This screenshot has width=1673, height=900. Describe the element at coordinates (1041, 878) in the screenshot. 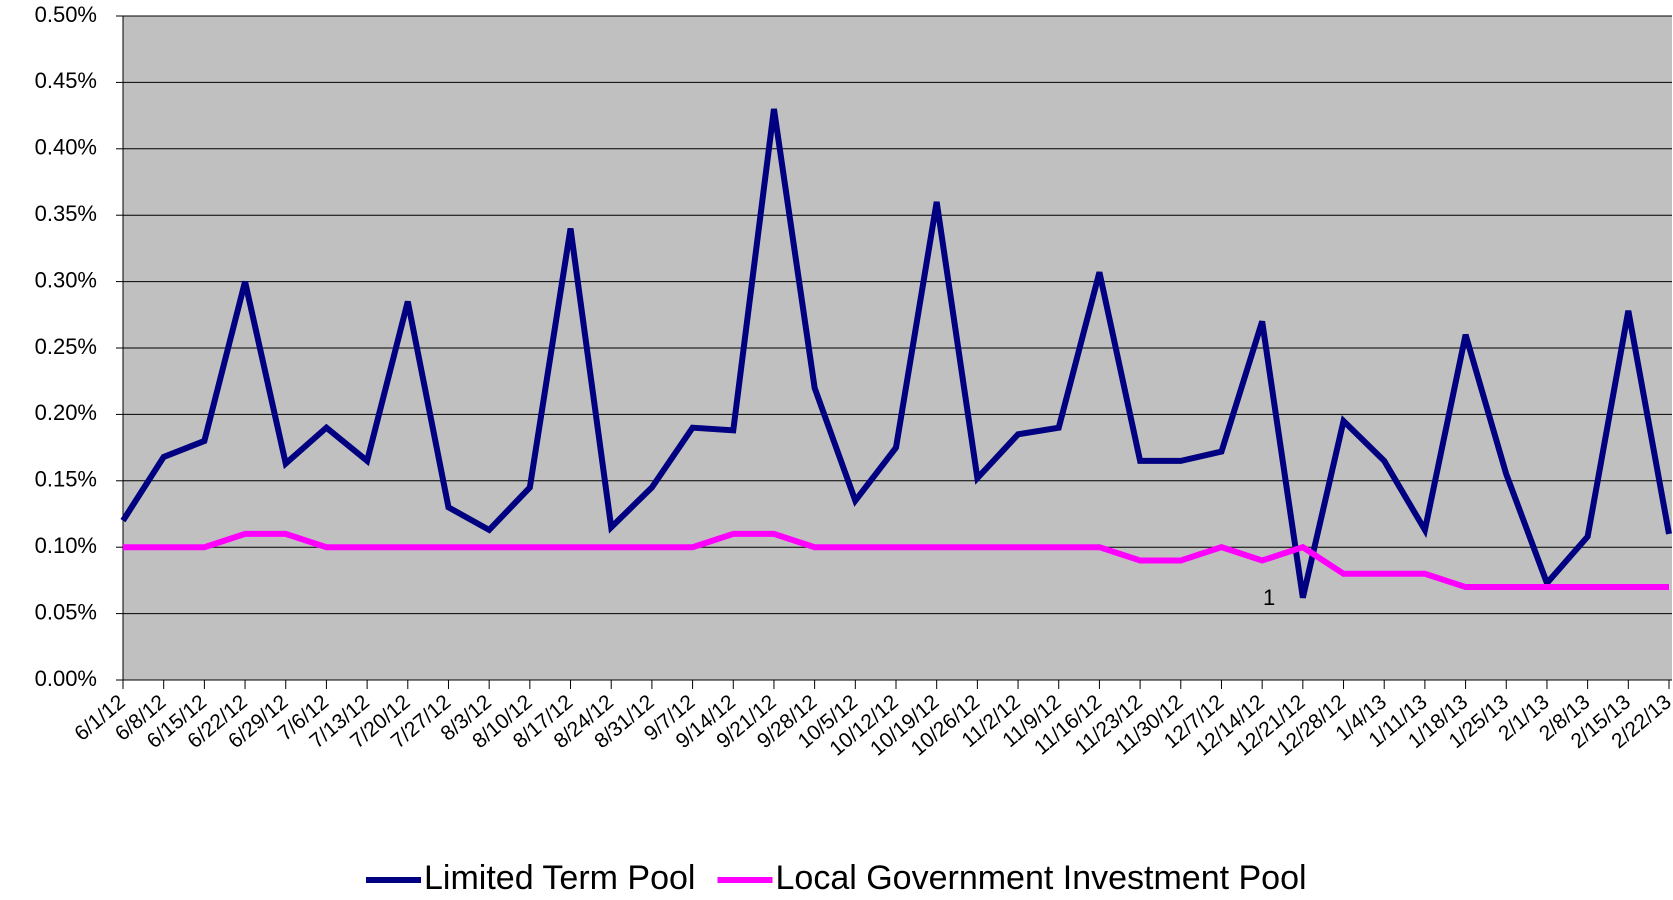

I see `legend-label: Local Government Investment Pool` at that location.